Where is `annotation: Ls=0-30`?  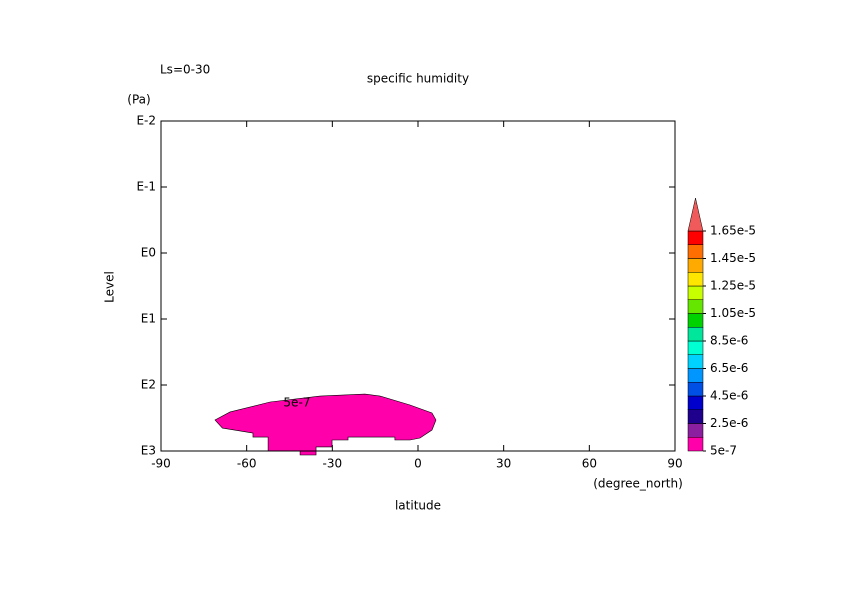 annotation: Ls=0-30 is located at coordinates (185, 70).